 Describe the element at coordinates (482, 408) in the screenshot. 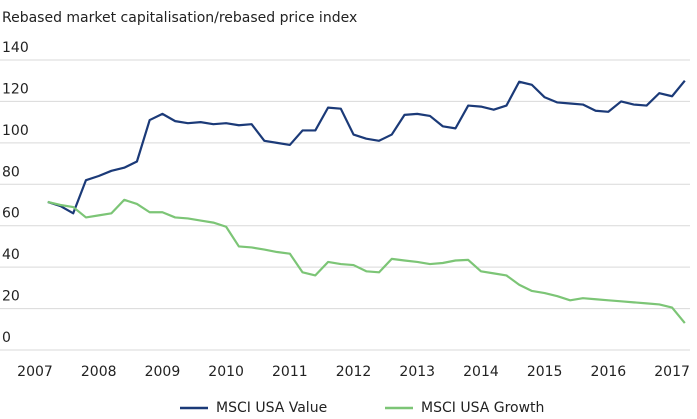

I see `legend-label: MSCI USA Growth` at that location.